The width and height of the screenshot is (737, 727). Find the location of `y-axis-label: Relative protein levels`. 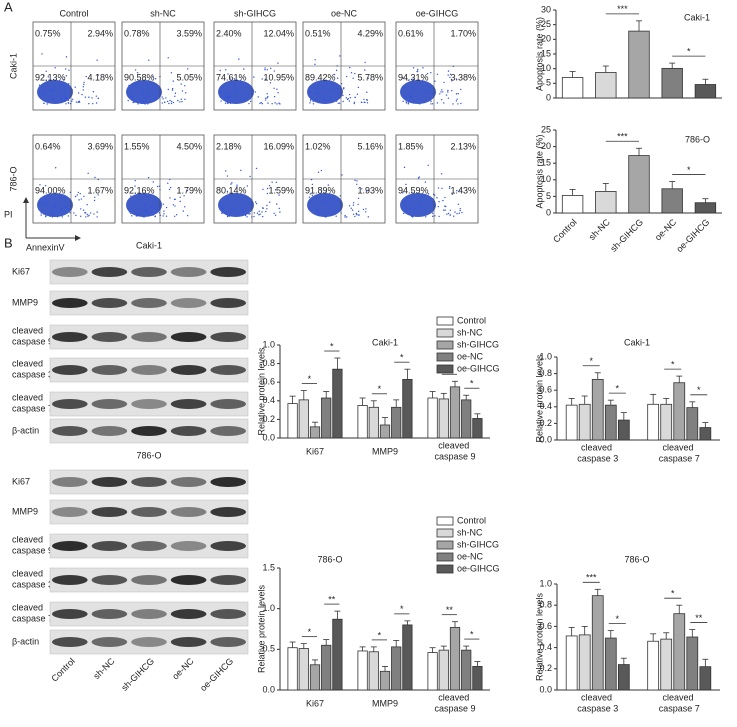

y-axis-label: Relative protein levels is located at coordinates (539, 398).